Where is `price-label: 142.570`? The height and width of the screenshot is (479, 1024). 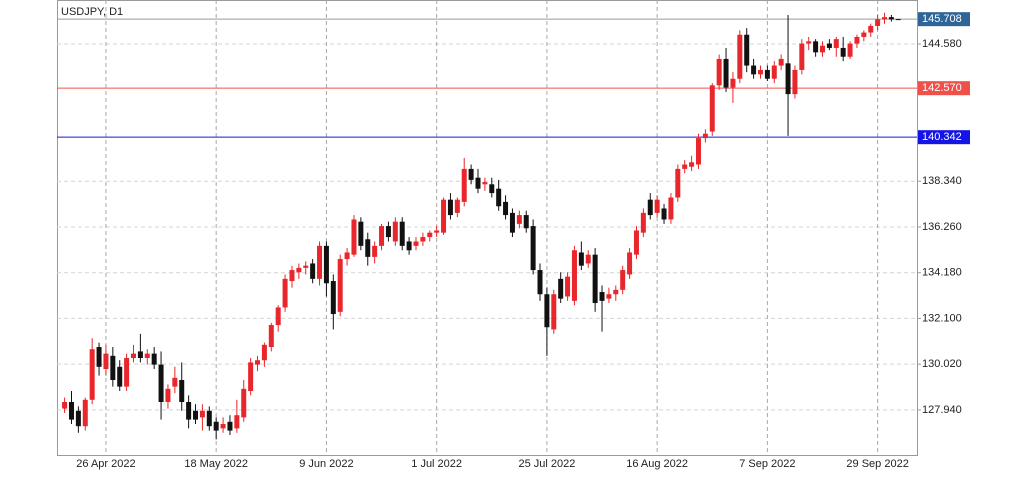
price-label: 142.570 is located at coordinates (942, 88).